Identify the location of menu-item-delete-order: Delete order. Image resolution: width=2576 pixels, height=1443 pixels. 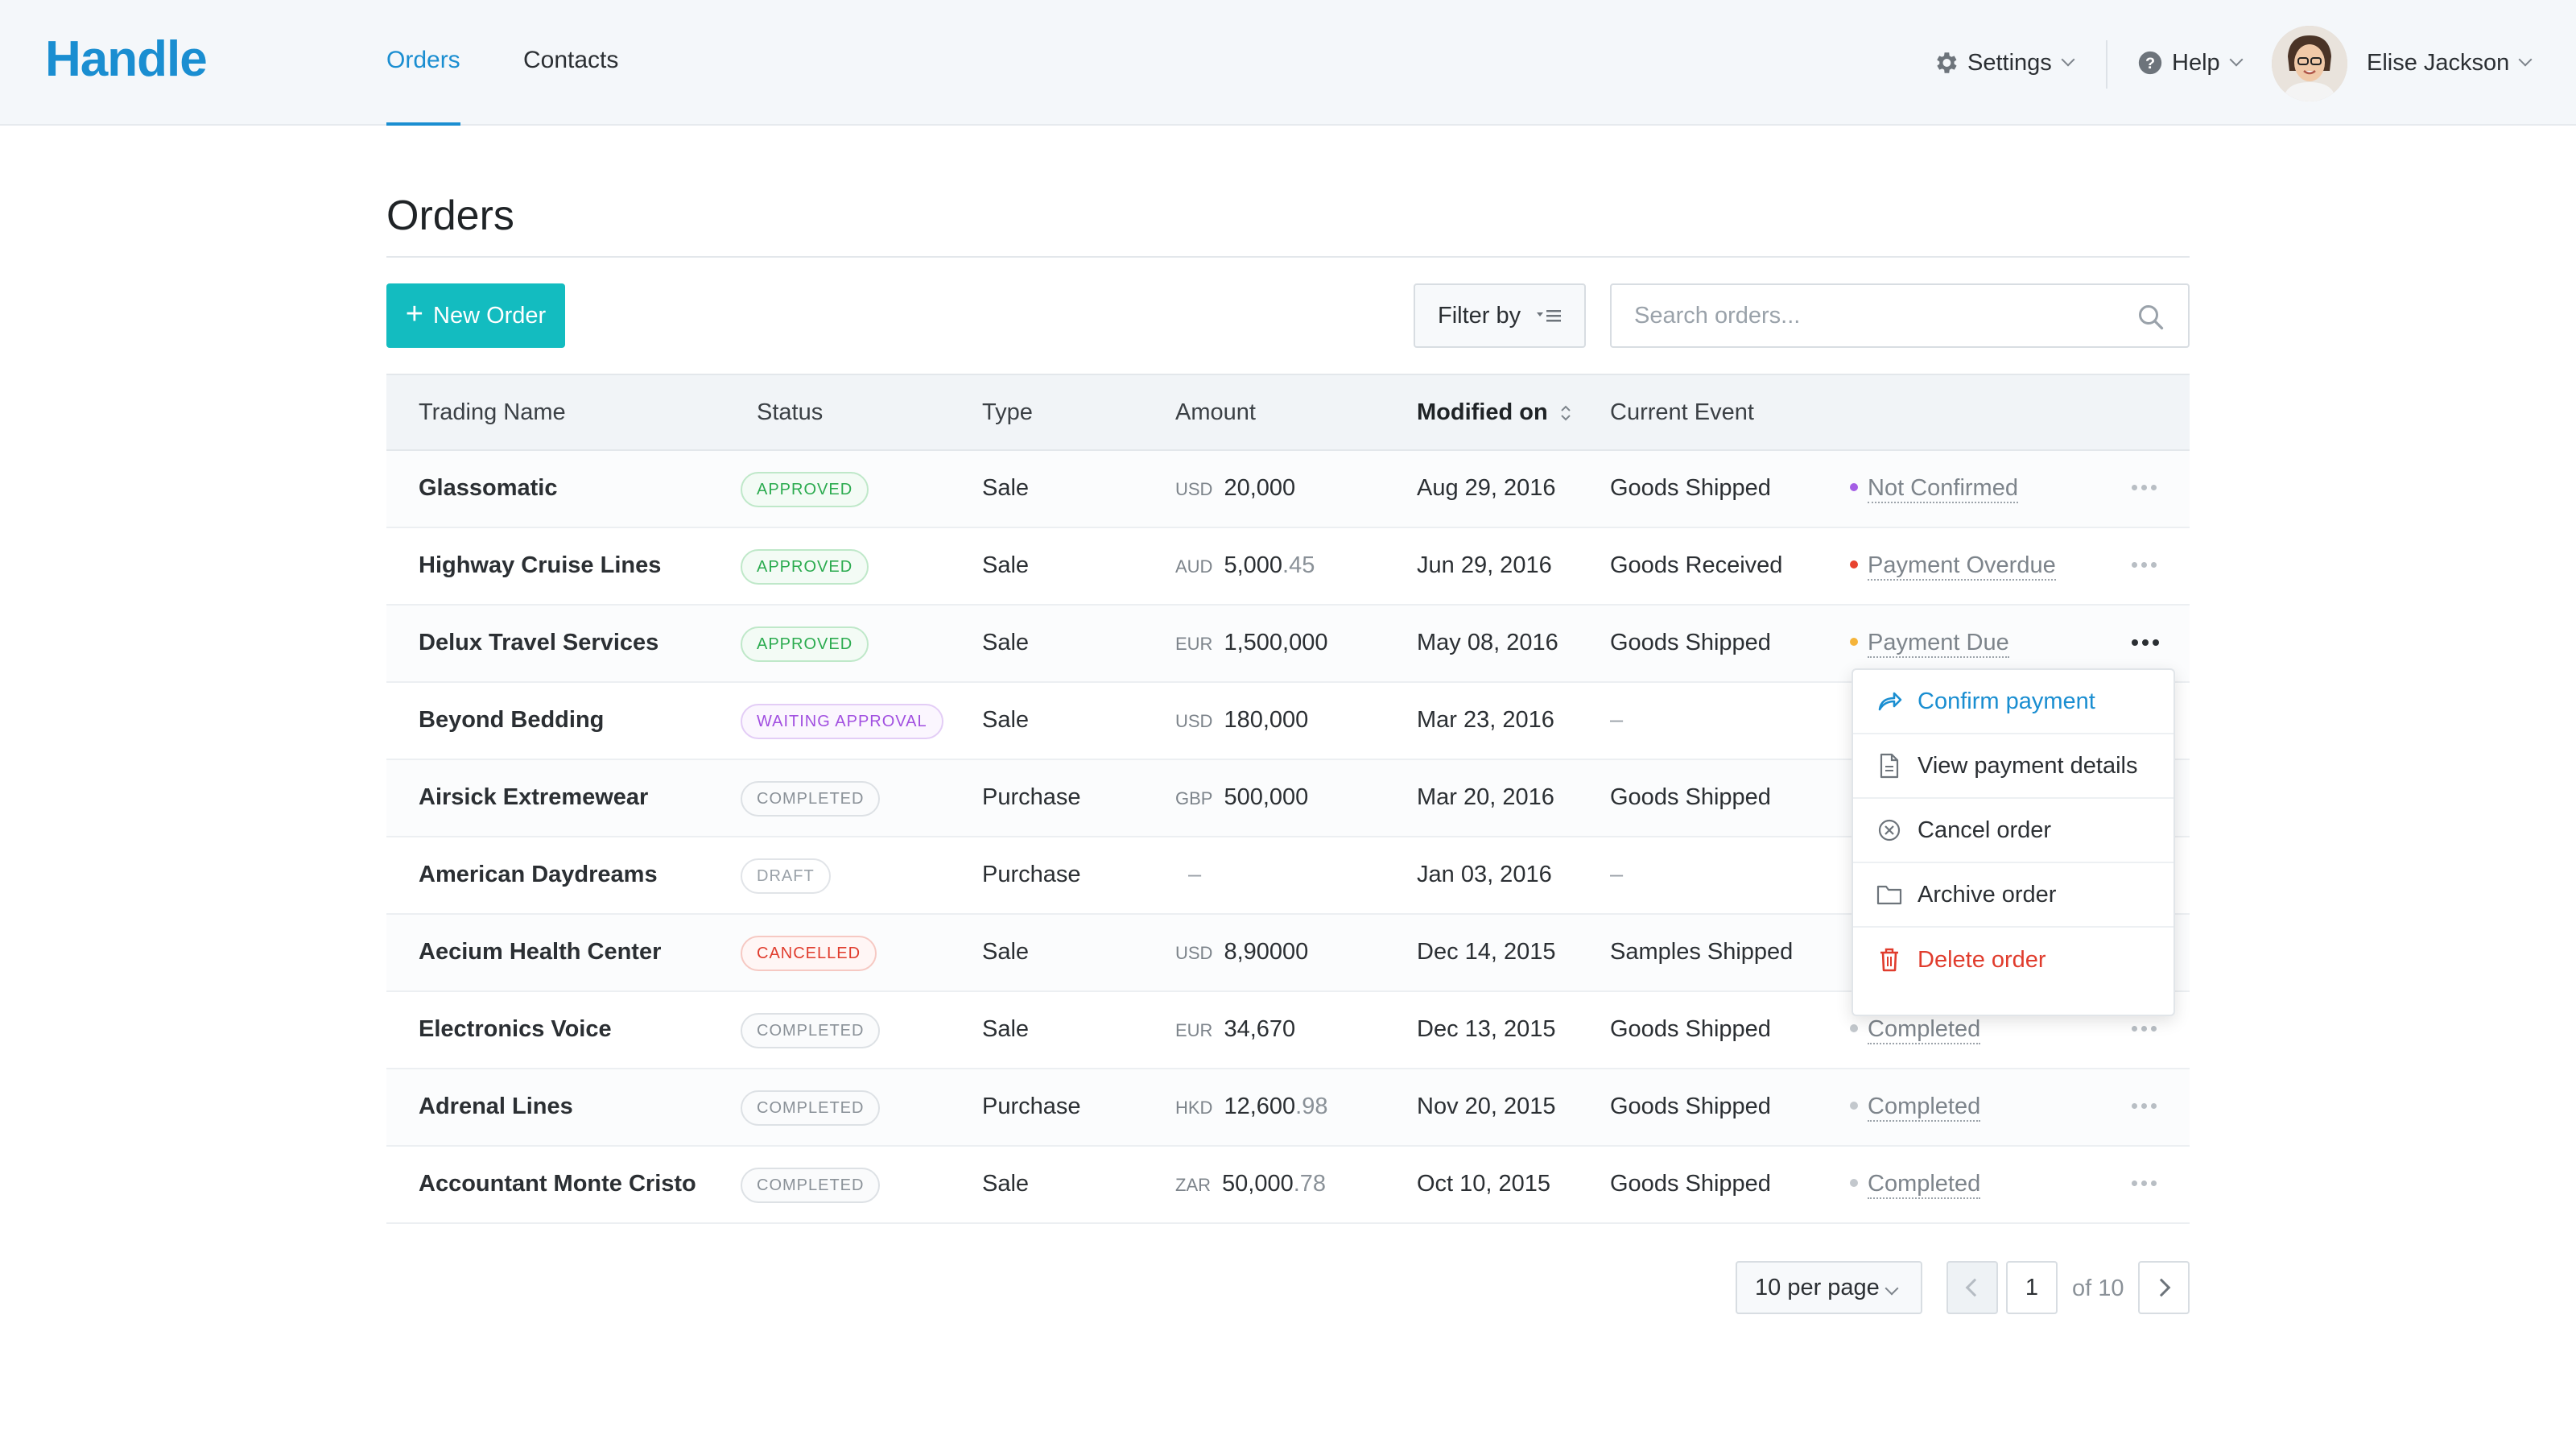
(2014, 960).